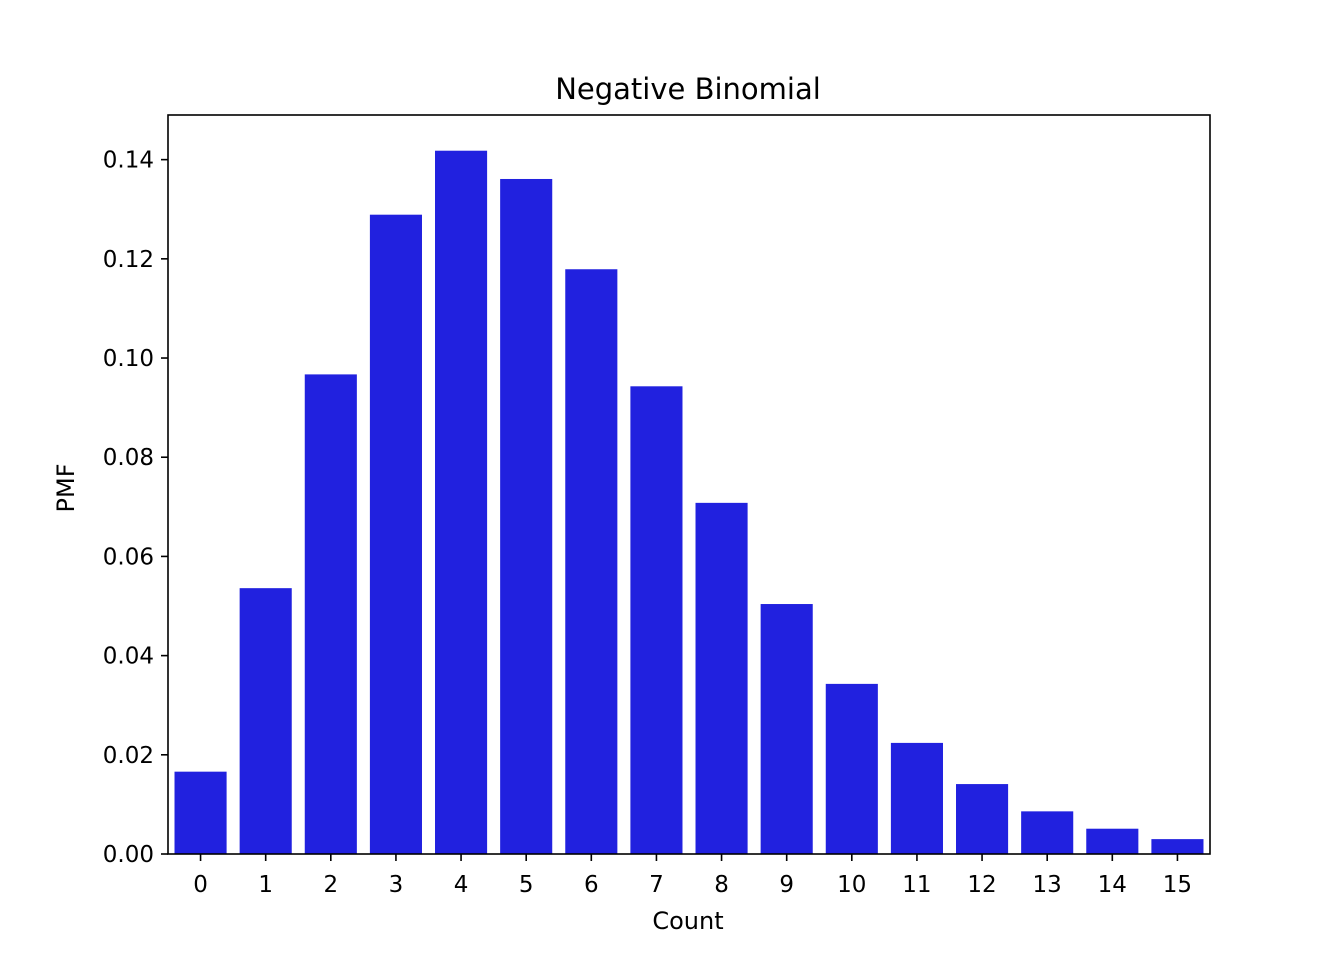 Image resolution: width=1344 pixels, height=960 pixels. Describe the element at coordinates (128, 260) in the screenshot. I see `y-tick-label: 0.12` at that location.